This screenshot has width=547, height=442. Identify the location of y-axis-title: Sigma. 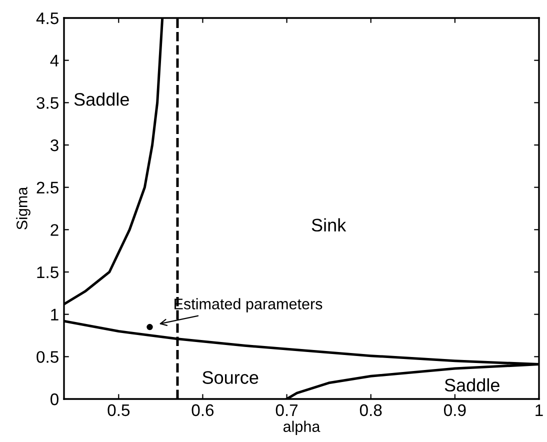
(23, 208).